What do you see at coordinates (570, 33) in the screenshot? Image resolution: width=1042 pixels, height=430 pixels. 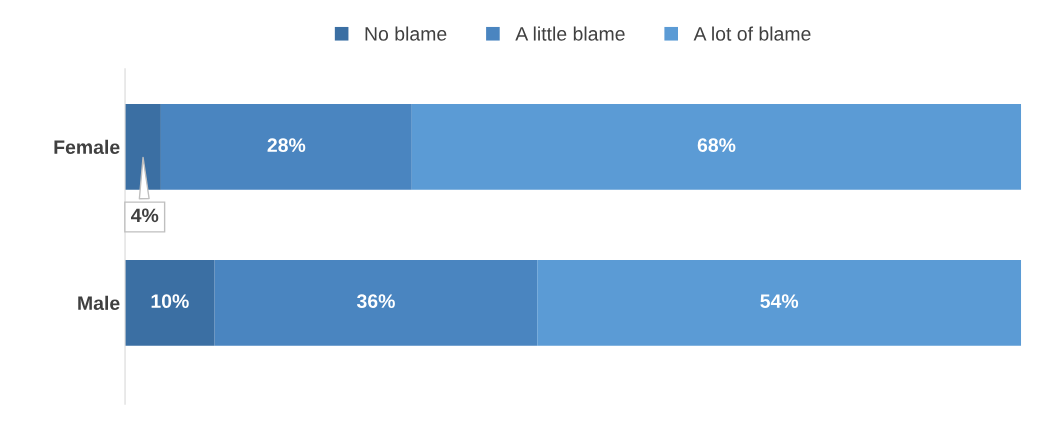 I see `legend-label: A little blame` at bounding box center [570, 33].